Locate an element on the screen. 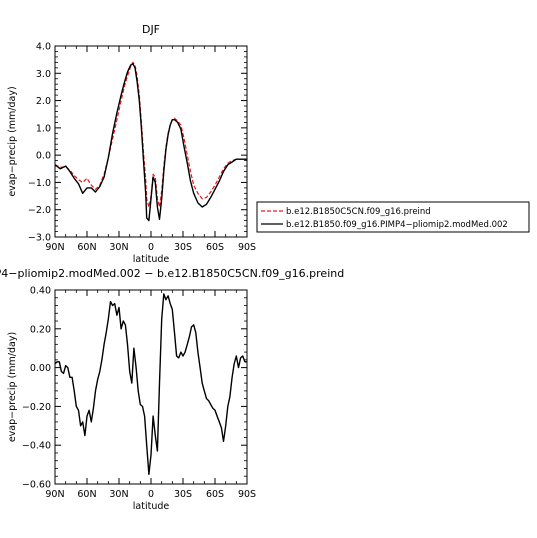  chart1-ytick-label: −1.0 is located at coordinates (39, 183).